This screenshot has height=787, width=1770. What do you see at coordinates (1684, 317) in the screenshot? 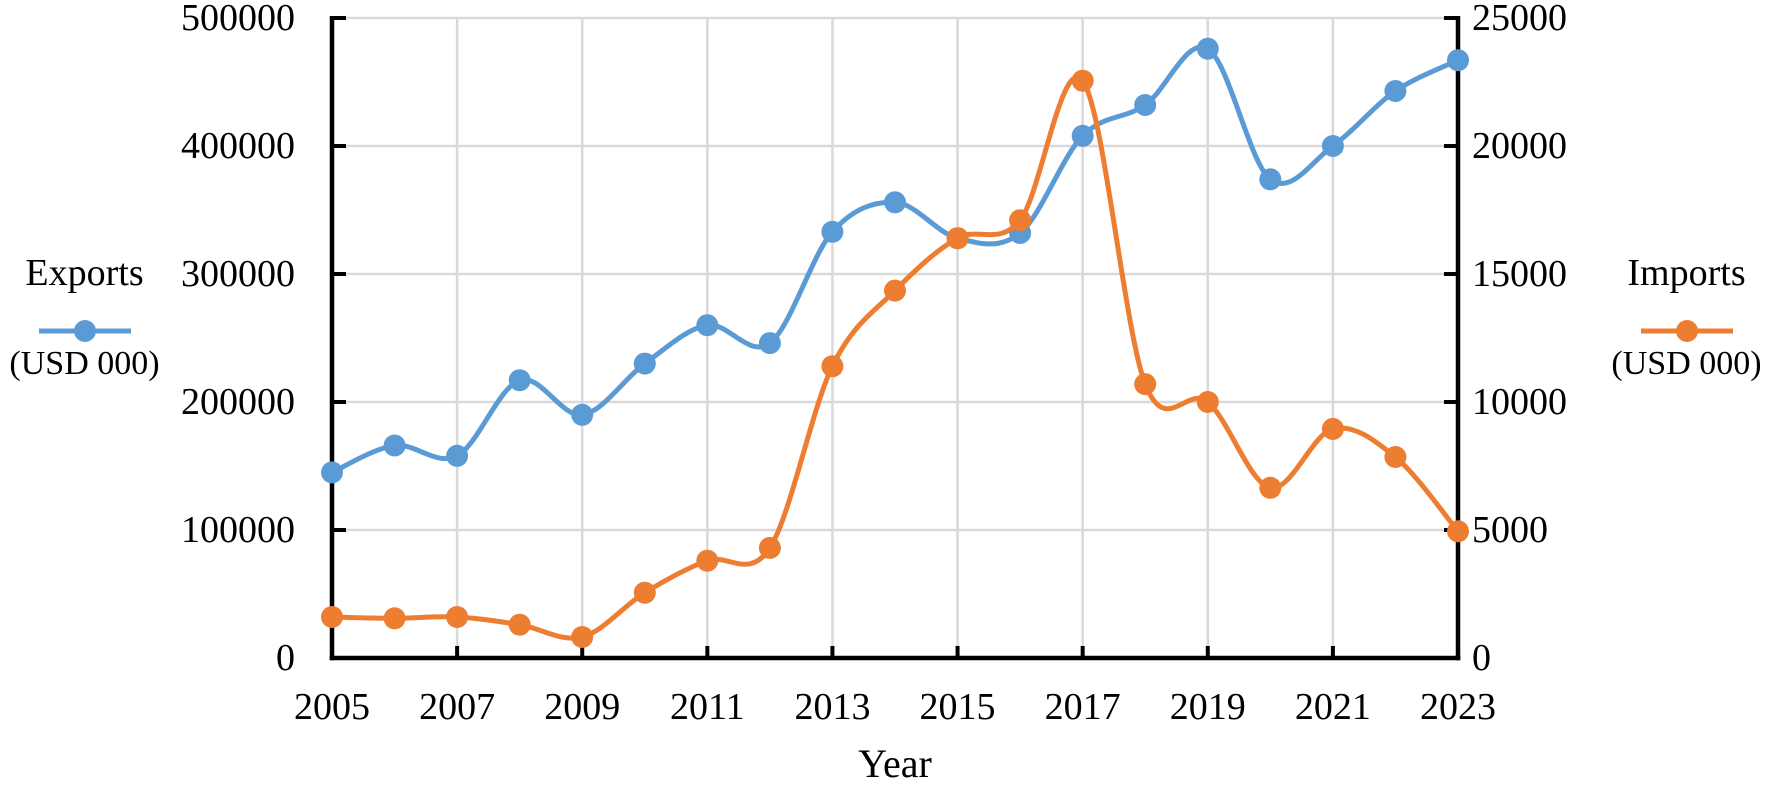
I see `legend-imports: Imports (USD 000)` at bounding box center [1684, 317].